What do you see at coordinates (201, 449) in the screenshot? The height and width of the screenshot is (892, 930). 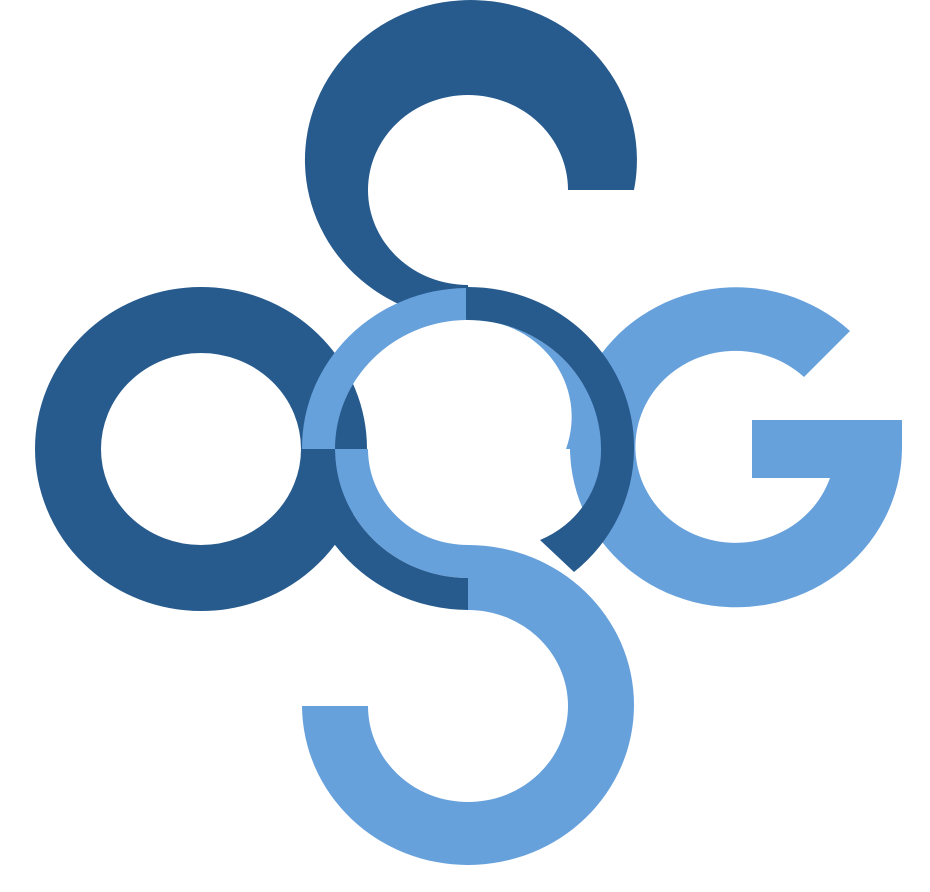 I see `letter-o-left` at bounding box center [201, 449].